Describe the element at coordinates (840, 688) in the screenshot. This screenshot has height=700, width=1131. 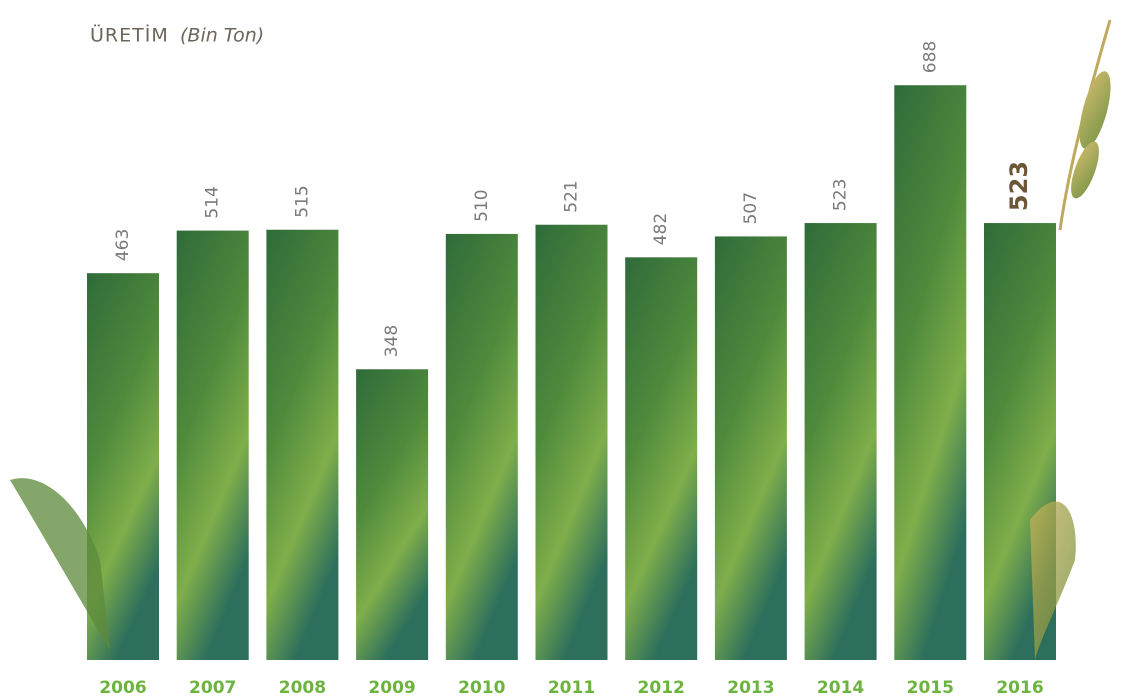
I see `x-tick-label: 2014` at that location.